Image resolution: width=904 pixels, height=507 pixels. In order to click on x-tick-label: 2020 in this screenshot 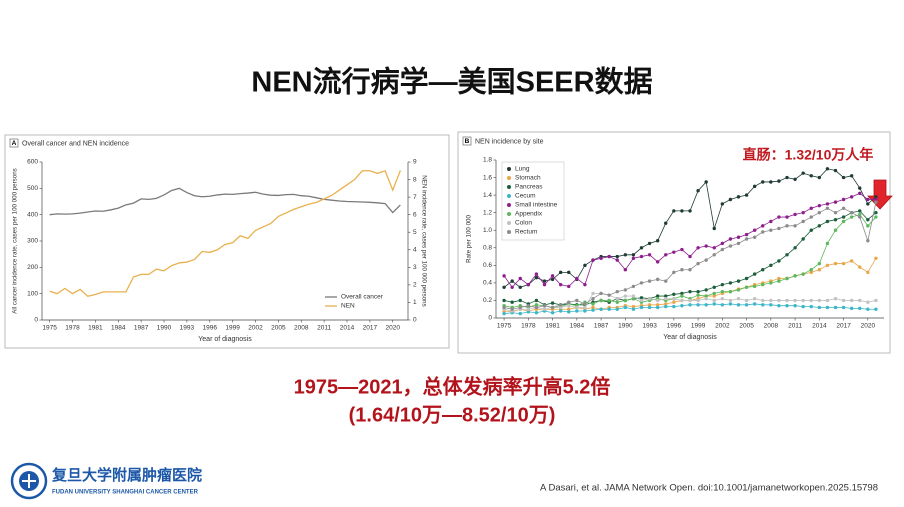, I will do `click(868, 326)`.